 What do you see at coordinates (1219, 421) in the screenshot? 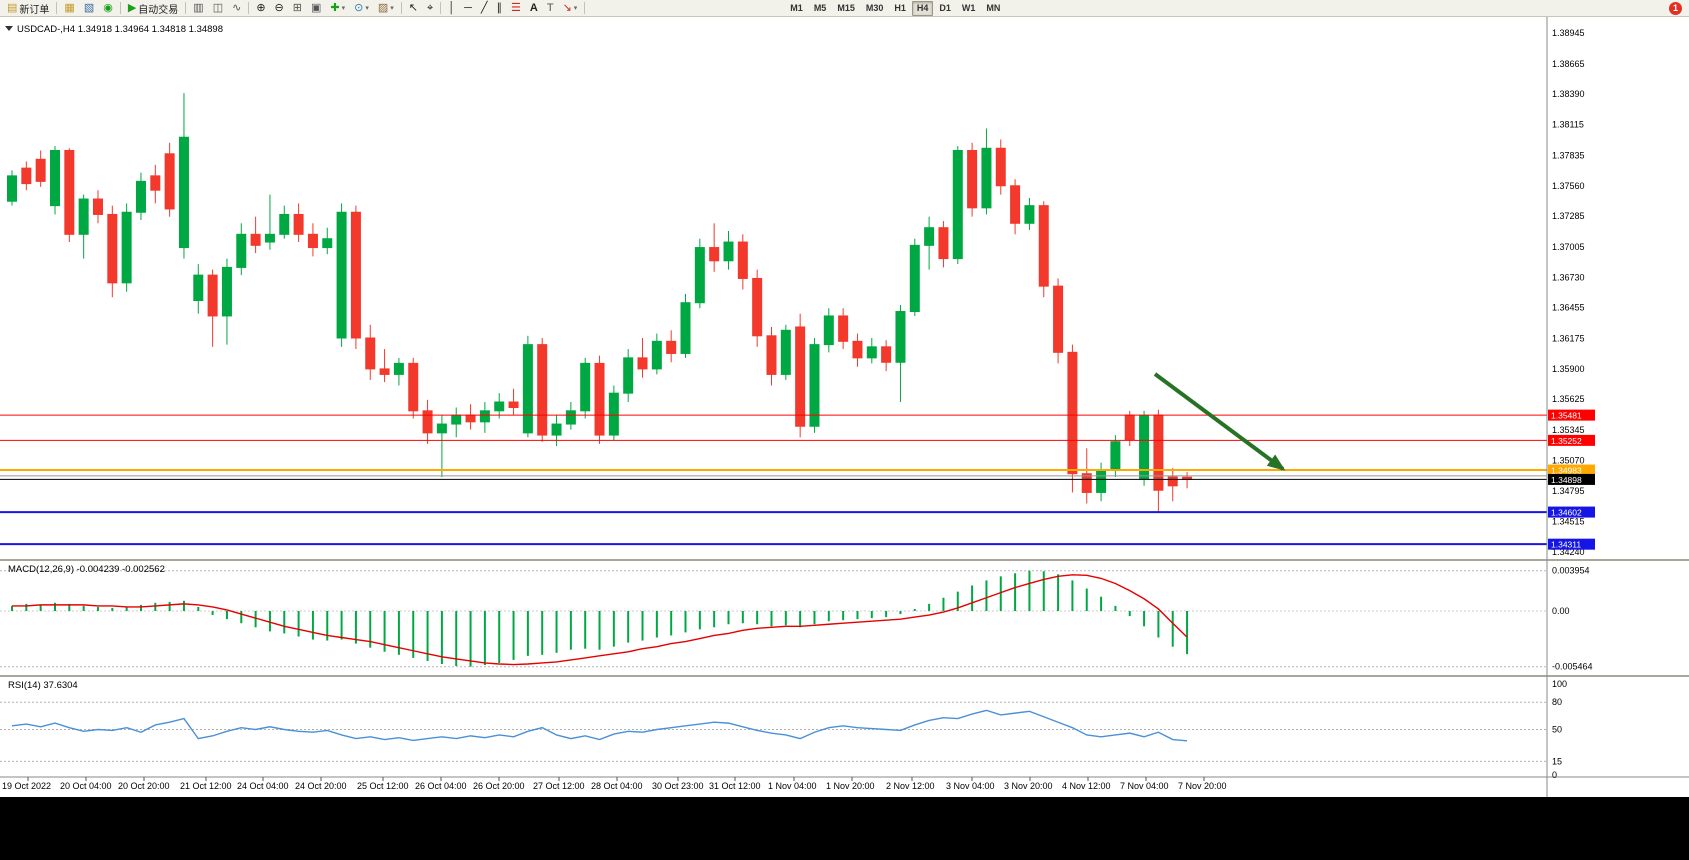
I see `trend-arrow` at bounding box center [1219, 421].